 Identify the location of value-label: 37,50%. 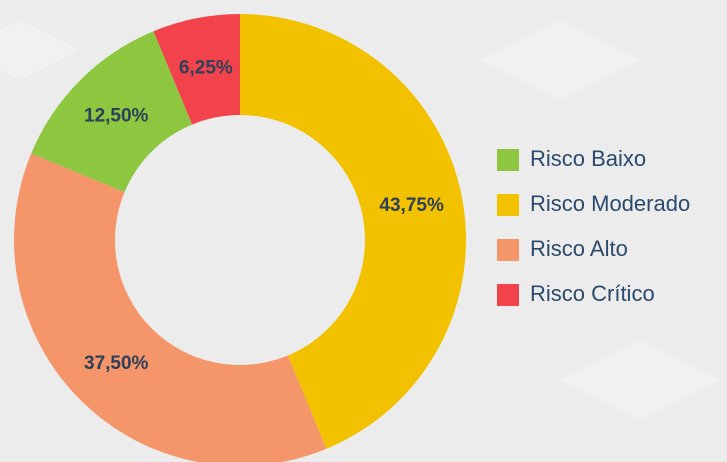
(116, 363).